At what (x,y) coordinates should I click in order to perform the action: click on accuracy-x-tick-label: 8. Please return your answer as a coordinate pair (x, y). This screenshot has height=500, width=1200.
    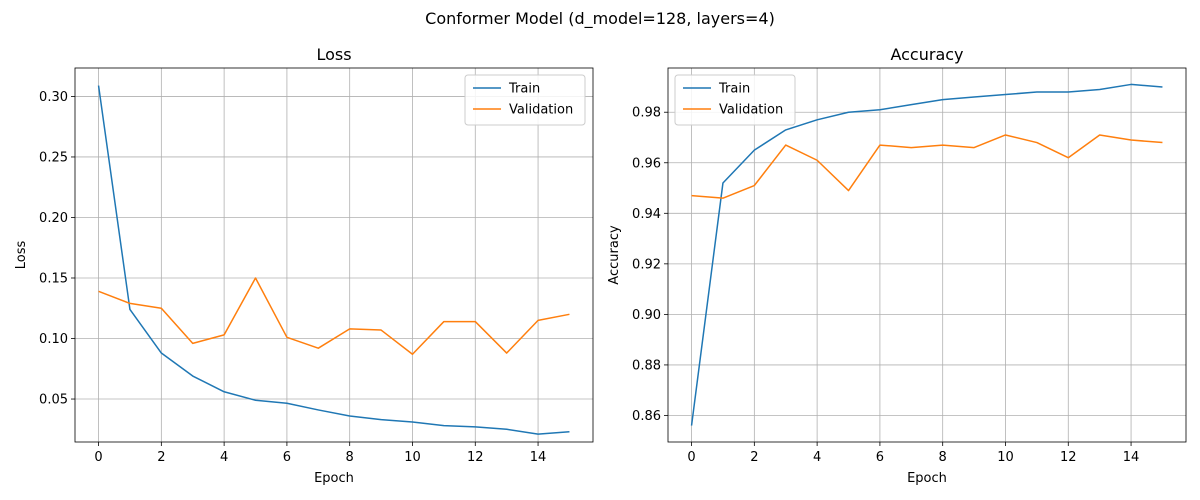
    Looking at the image, I should click on (943, 457).